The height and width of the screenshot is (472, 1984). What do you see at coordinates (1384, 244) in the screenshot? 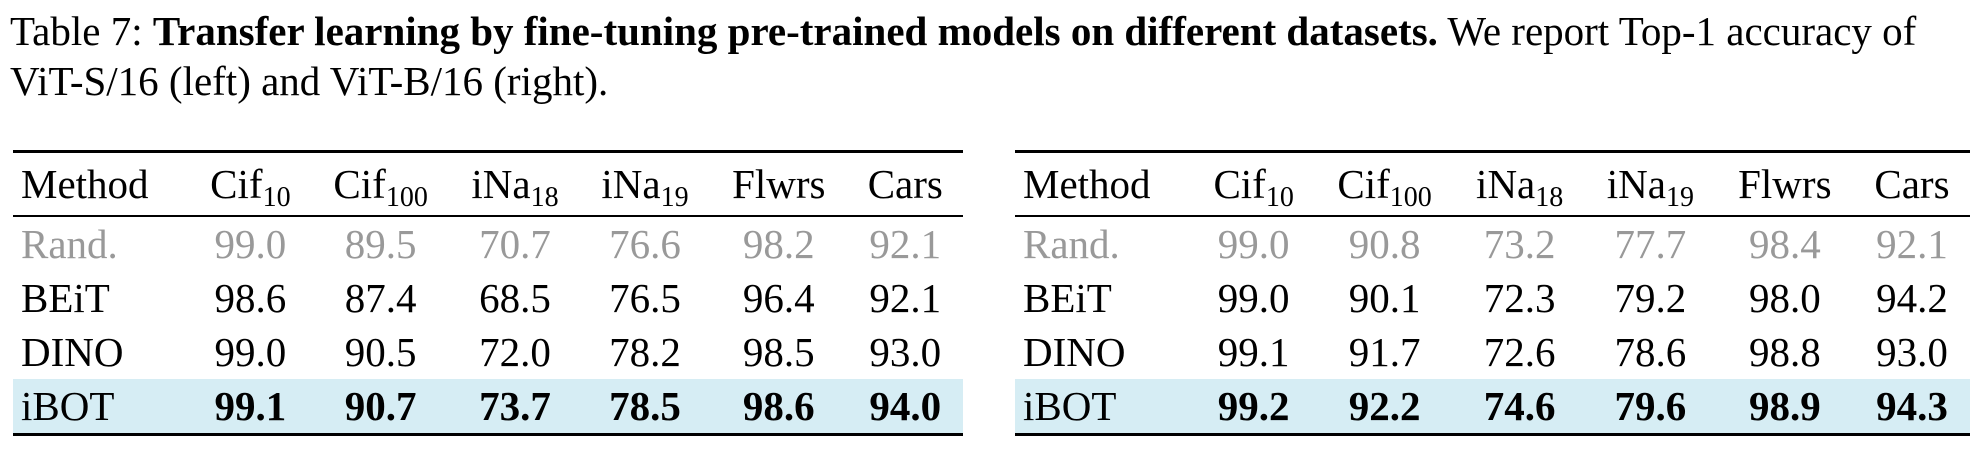
I see `value-cell: 90.8` at bounding box center [1384, 244].